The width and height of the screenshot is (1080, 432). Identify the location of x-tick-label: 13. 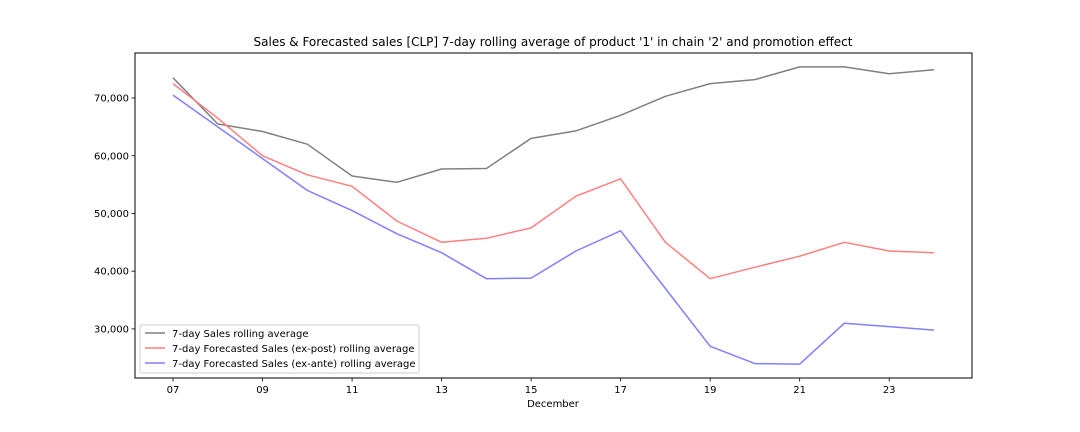
(441, 390).